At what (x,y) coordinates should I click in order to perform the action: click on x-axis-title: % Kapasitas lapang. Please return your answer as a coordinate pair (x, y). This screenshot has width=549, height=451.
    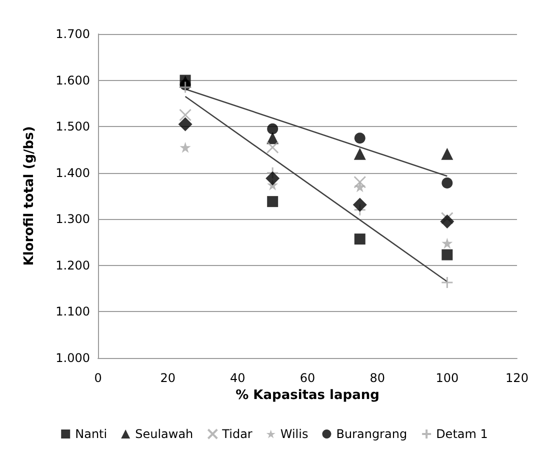
    Looking at the image, I should click on (308, 395).